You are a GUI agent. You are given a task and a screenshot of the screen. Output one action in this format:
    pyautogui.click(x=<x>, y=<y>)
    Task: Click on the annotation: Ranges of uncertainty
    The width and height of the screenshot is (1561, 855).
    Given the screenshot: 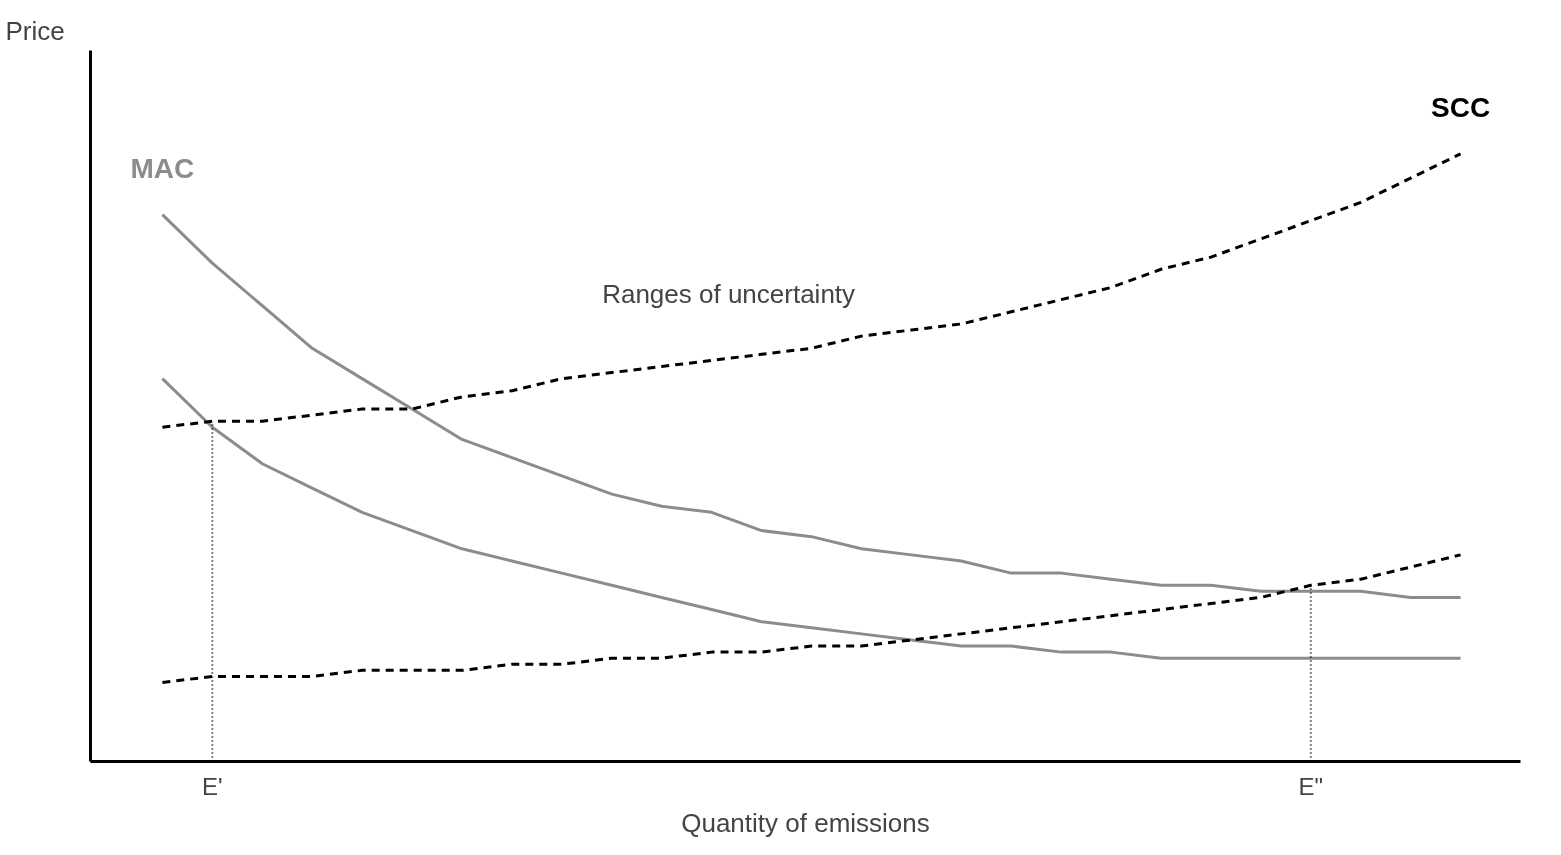 What is the action you would take?
    pyautogui.click(x=729, y=293)
    